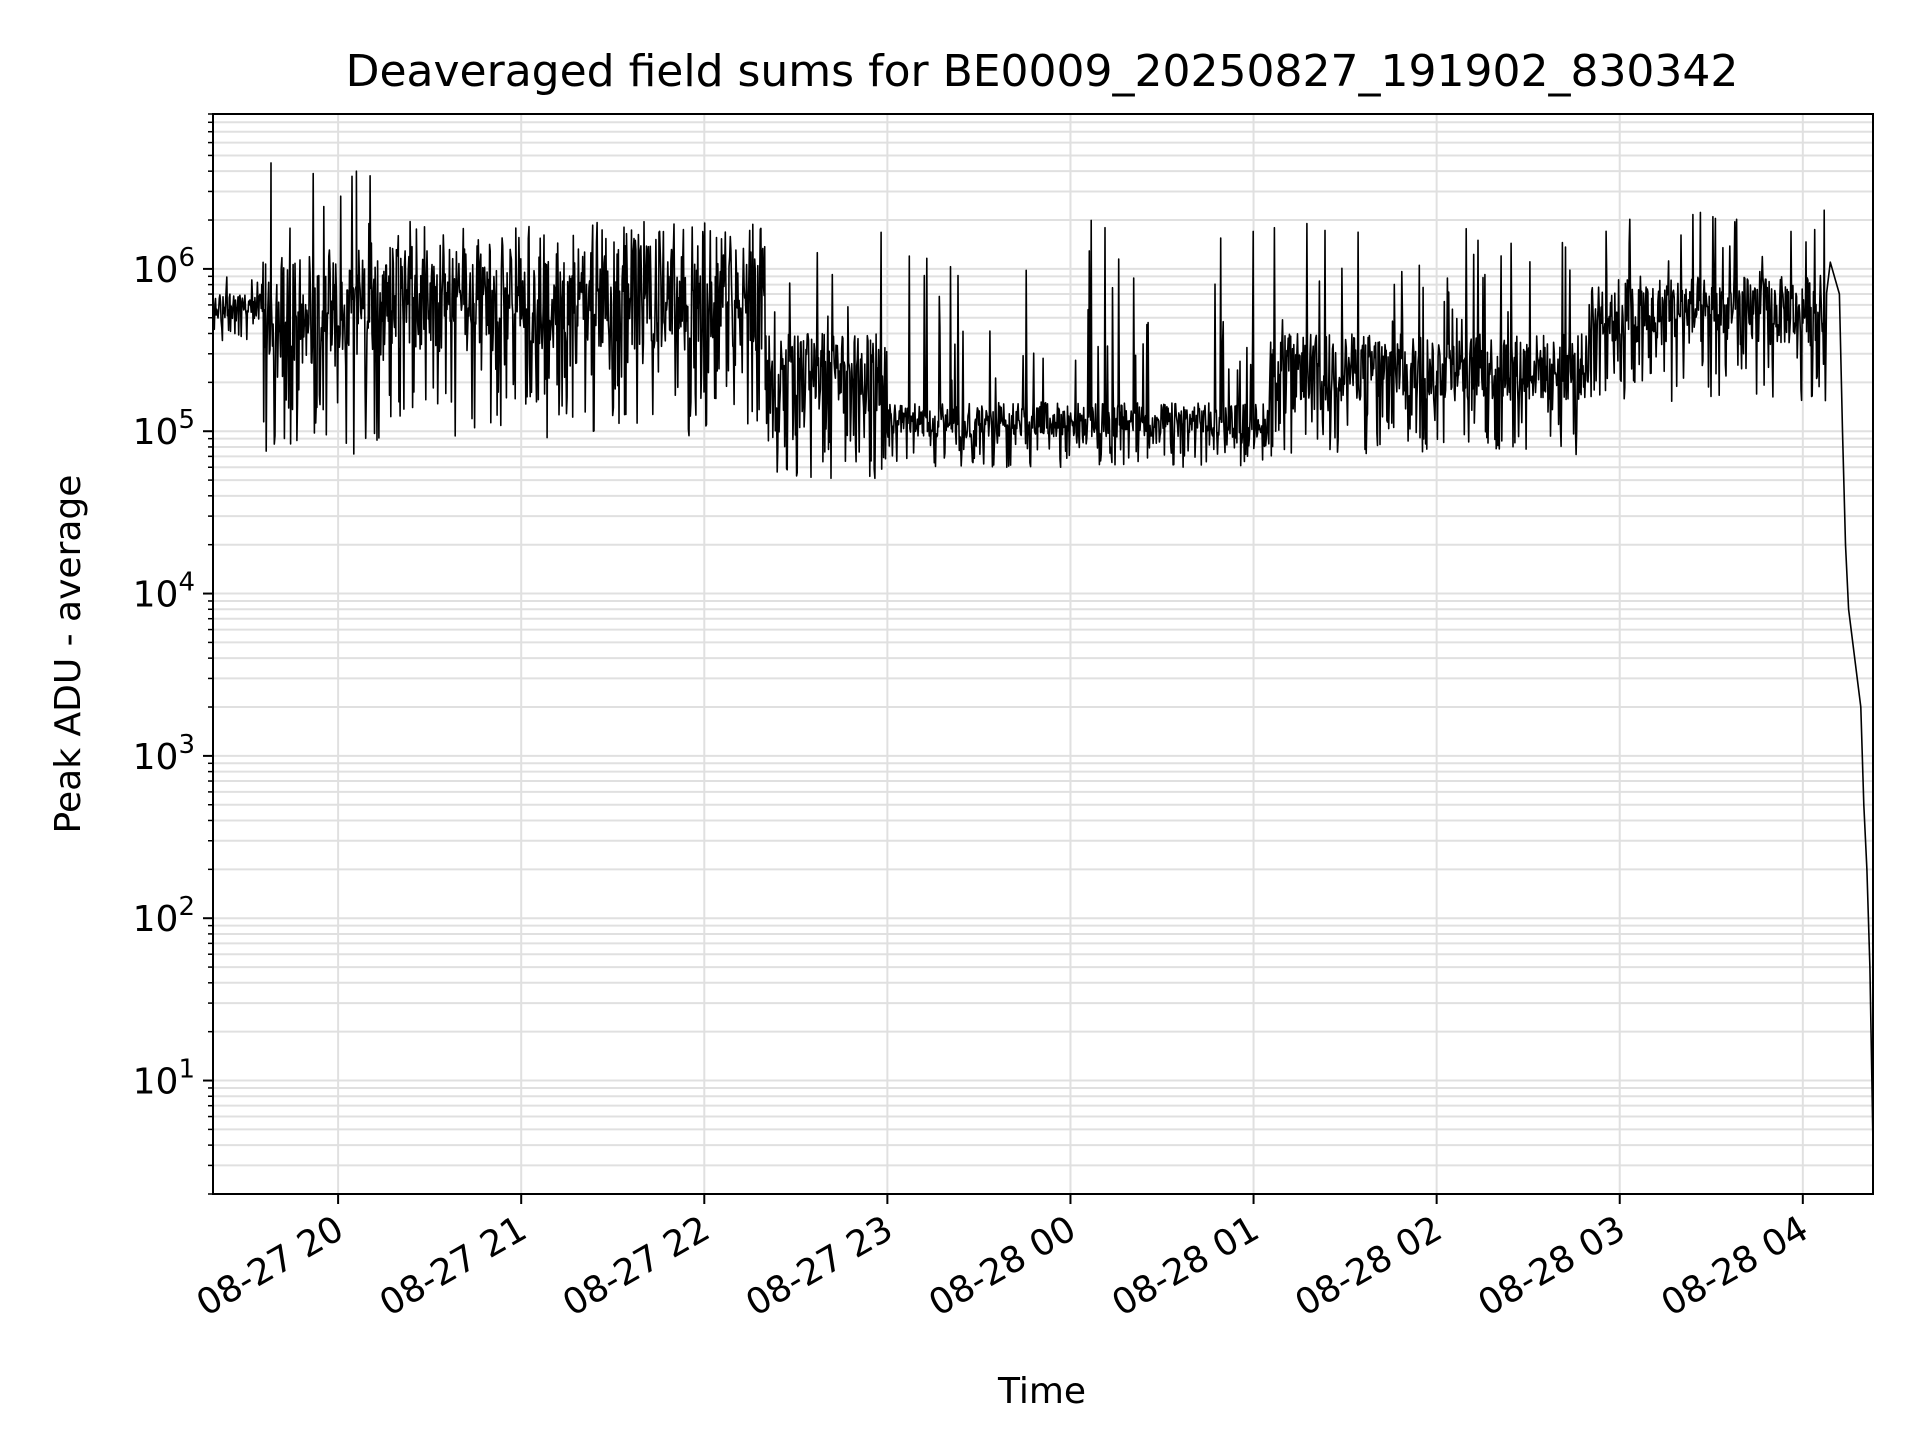 The height and width of the screenshot is (1440, 1920). What do you see at coordinates (164, 429) in the screenshot?
I see `y-tick-label: 10⁵` at bounding box center [164, 429].